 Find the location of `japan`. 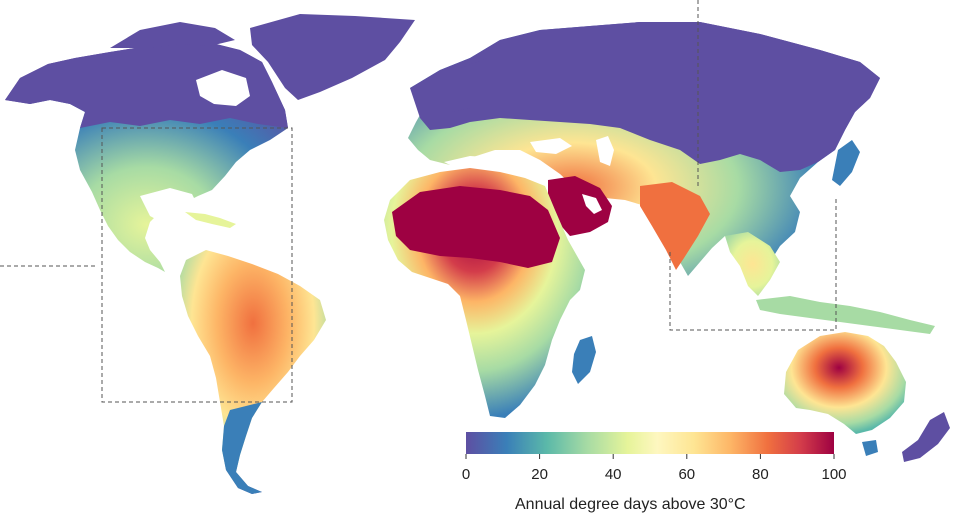

japan is located at coordinates (846, 163).